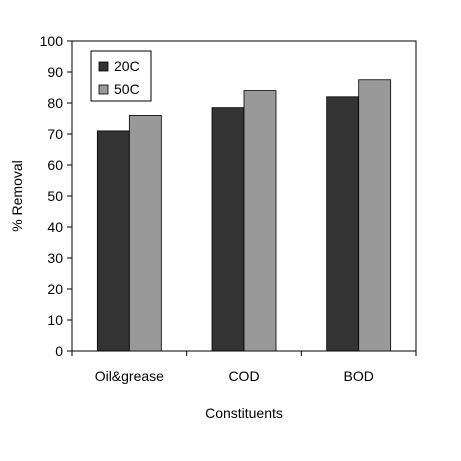 The image size is (461, 461). Describe the element at coordinates (52, 41) in the screenshot. I see `y-tick-label: 100` at that location.